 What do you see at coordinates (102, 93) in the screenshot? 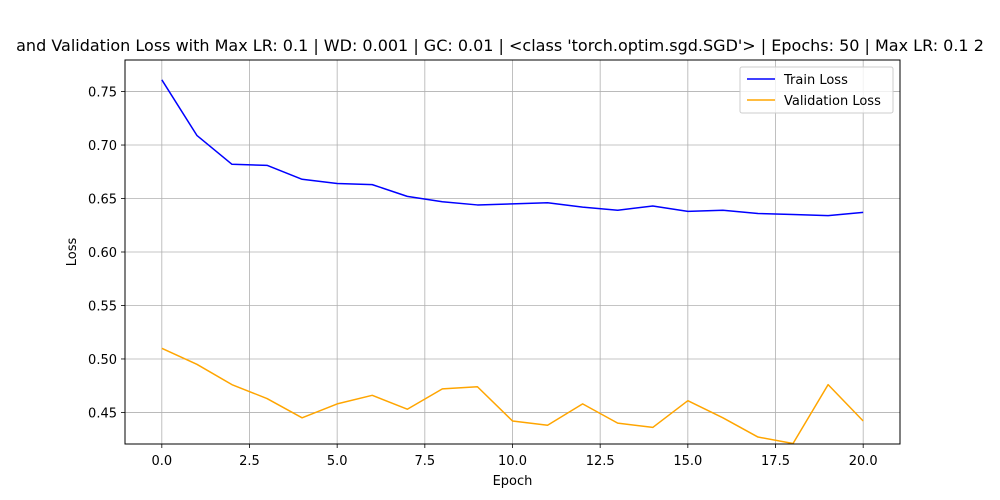
I see `y-tick-label: 0.75` at bounding box center [102, 93].